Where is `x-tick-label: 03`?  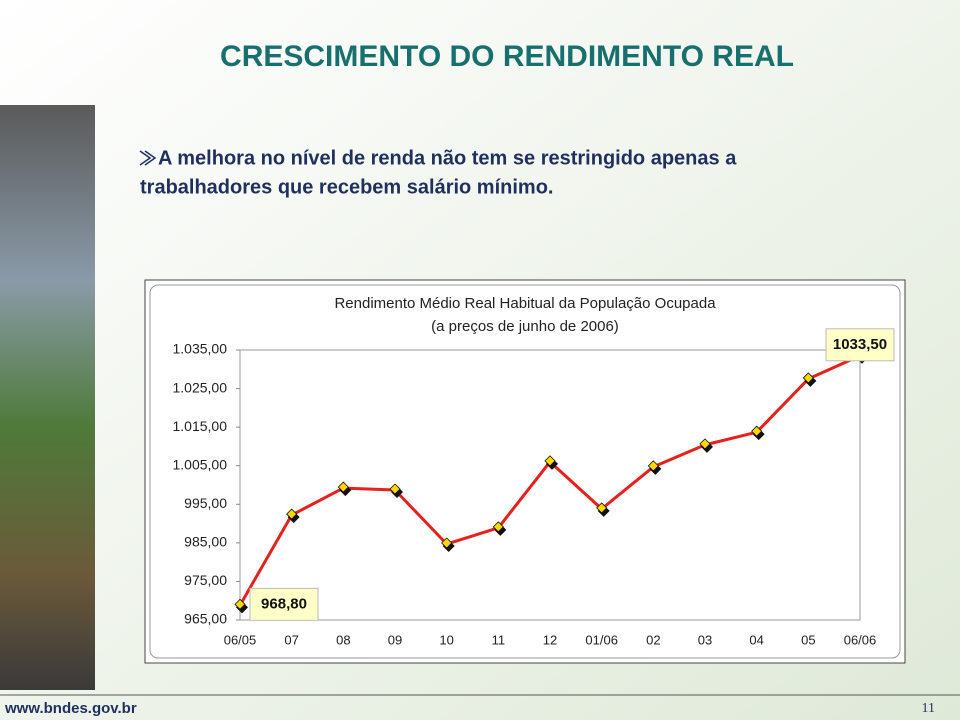
x-tick-label: 03 is located at coordinates (705, 639).